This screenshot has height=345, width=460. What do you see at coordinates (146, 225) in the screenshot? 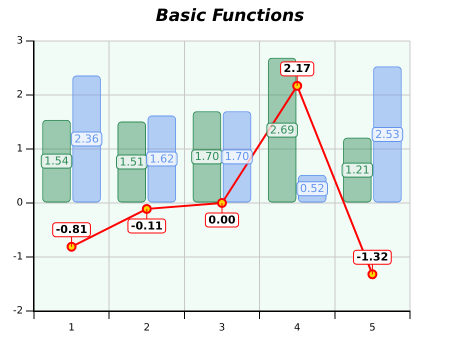
I see `data-label: -0.11` at bounding box center [146, 225].